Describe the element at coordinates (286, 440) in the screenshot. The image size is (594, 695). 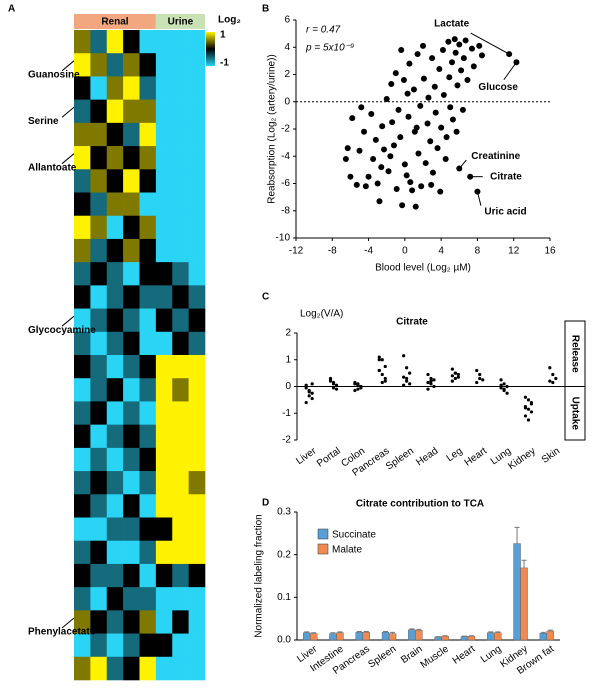
I see `y-tick-label: -2` at that location.